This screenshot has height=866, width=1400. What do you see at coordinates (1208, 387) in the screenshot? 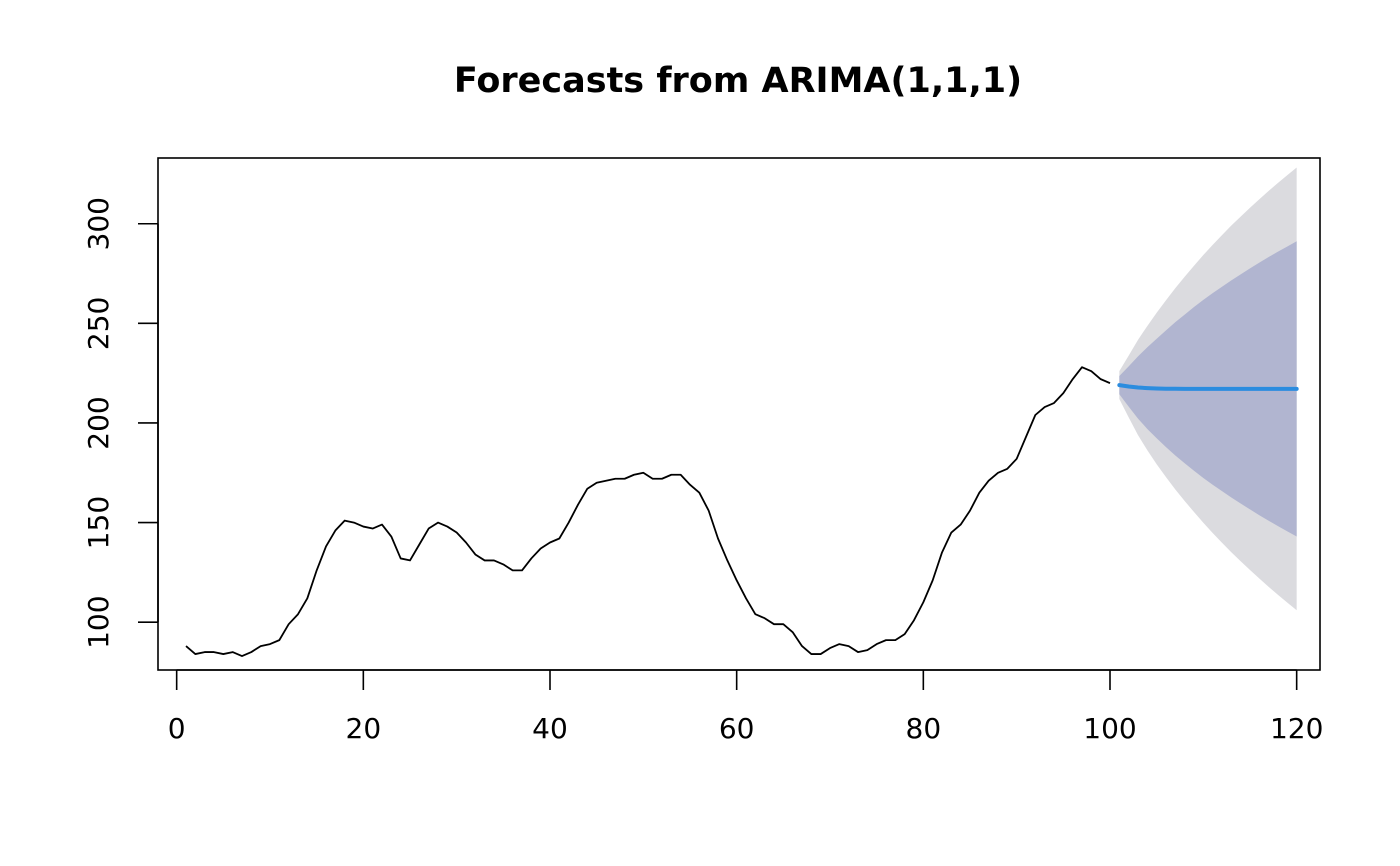
I see `forecast-mean-line` at bounding box center [1208, 387].